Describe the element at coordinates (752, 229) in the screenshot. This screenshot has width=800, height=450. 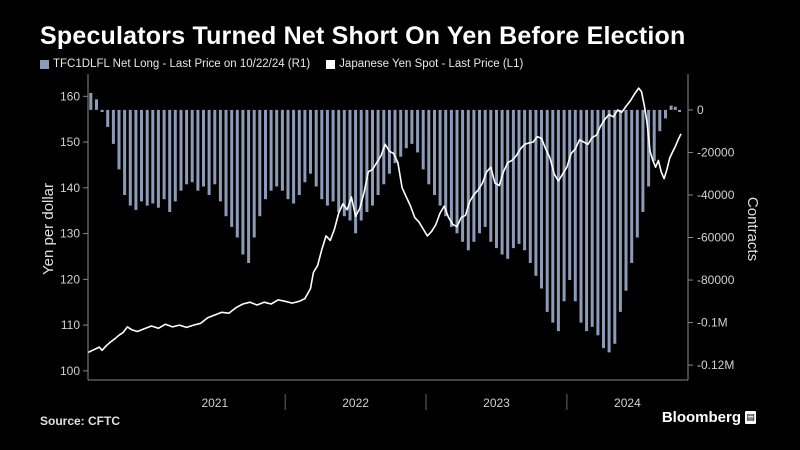
I see `right-axis-title: Contracts` at that location.